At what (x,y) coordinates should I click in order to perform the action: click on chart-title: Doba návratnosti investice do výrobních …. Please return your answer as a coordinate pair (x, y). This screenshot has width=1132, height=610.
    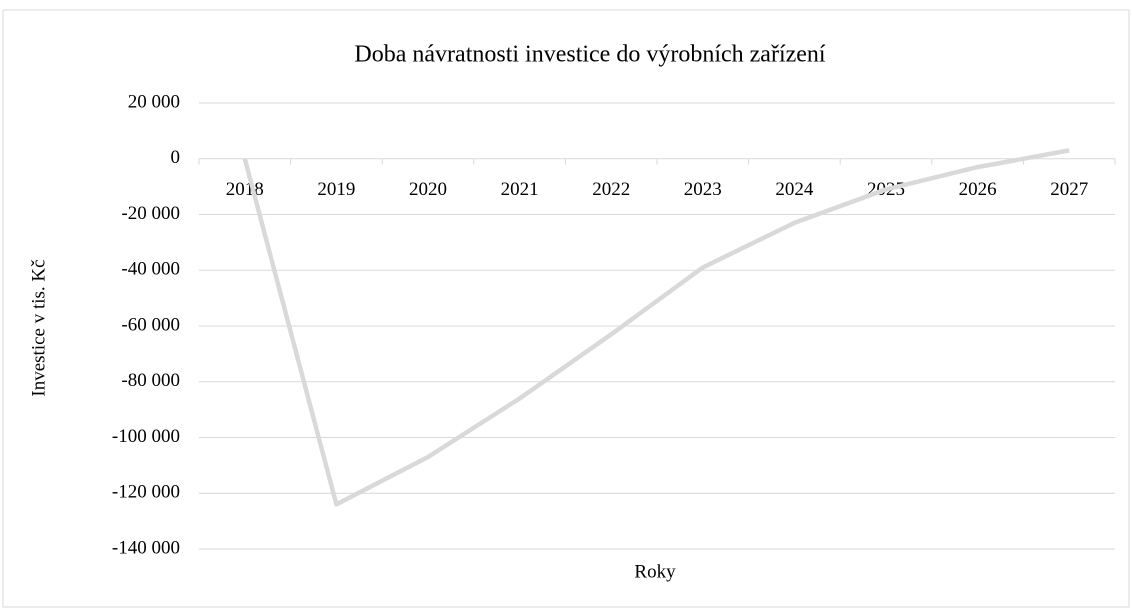
    Looking at the image, I should click on (590, 55).